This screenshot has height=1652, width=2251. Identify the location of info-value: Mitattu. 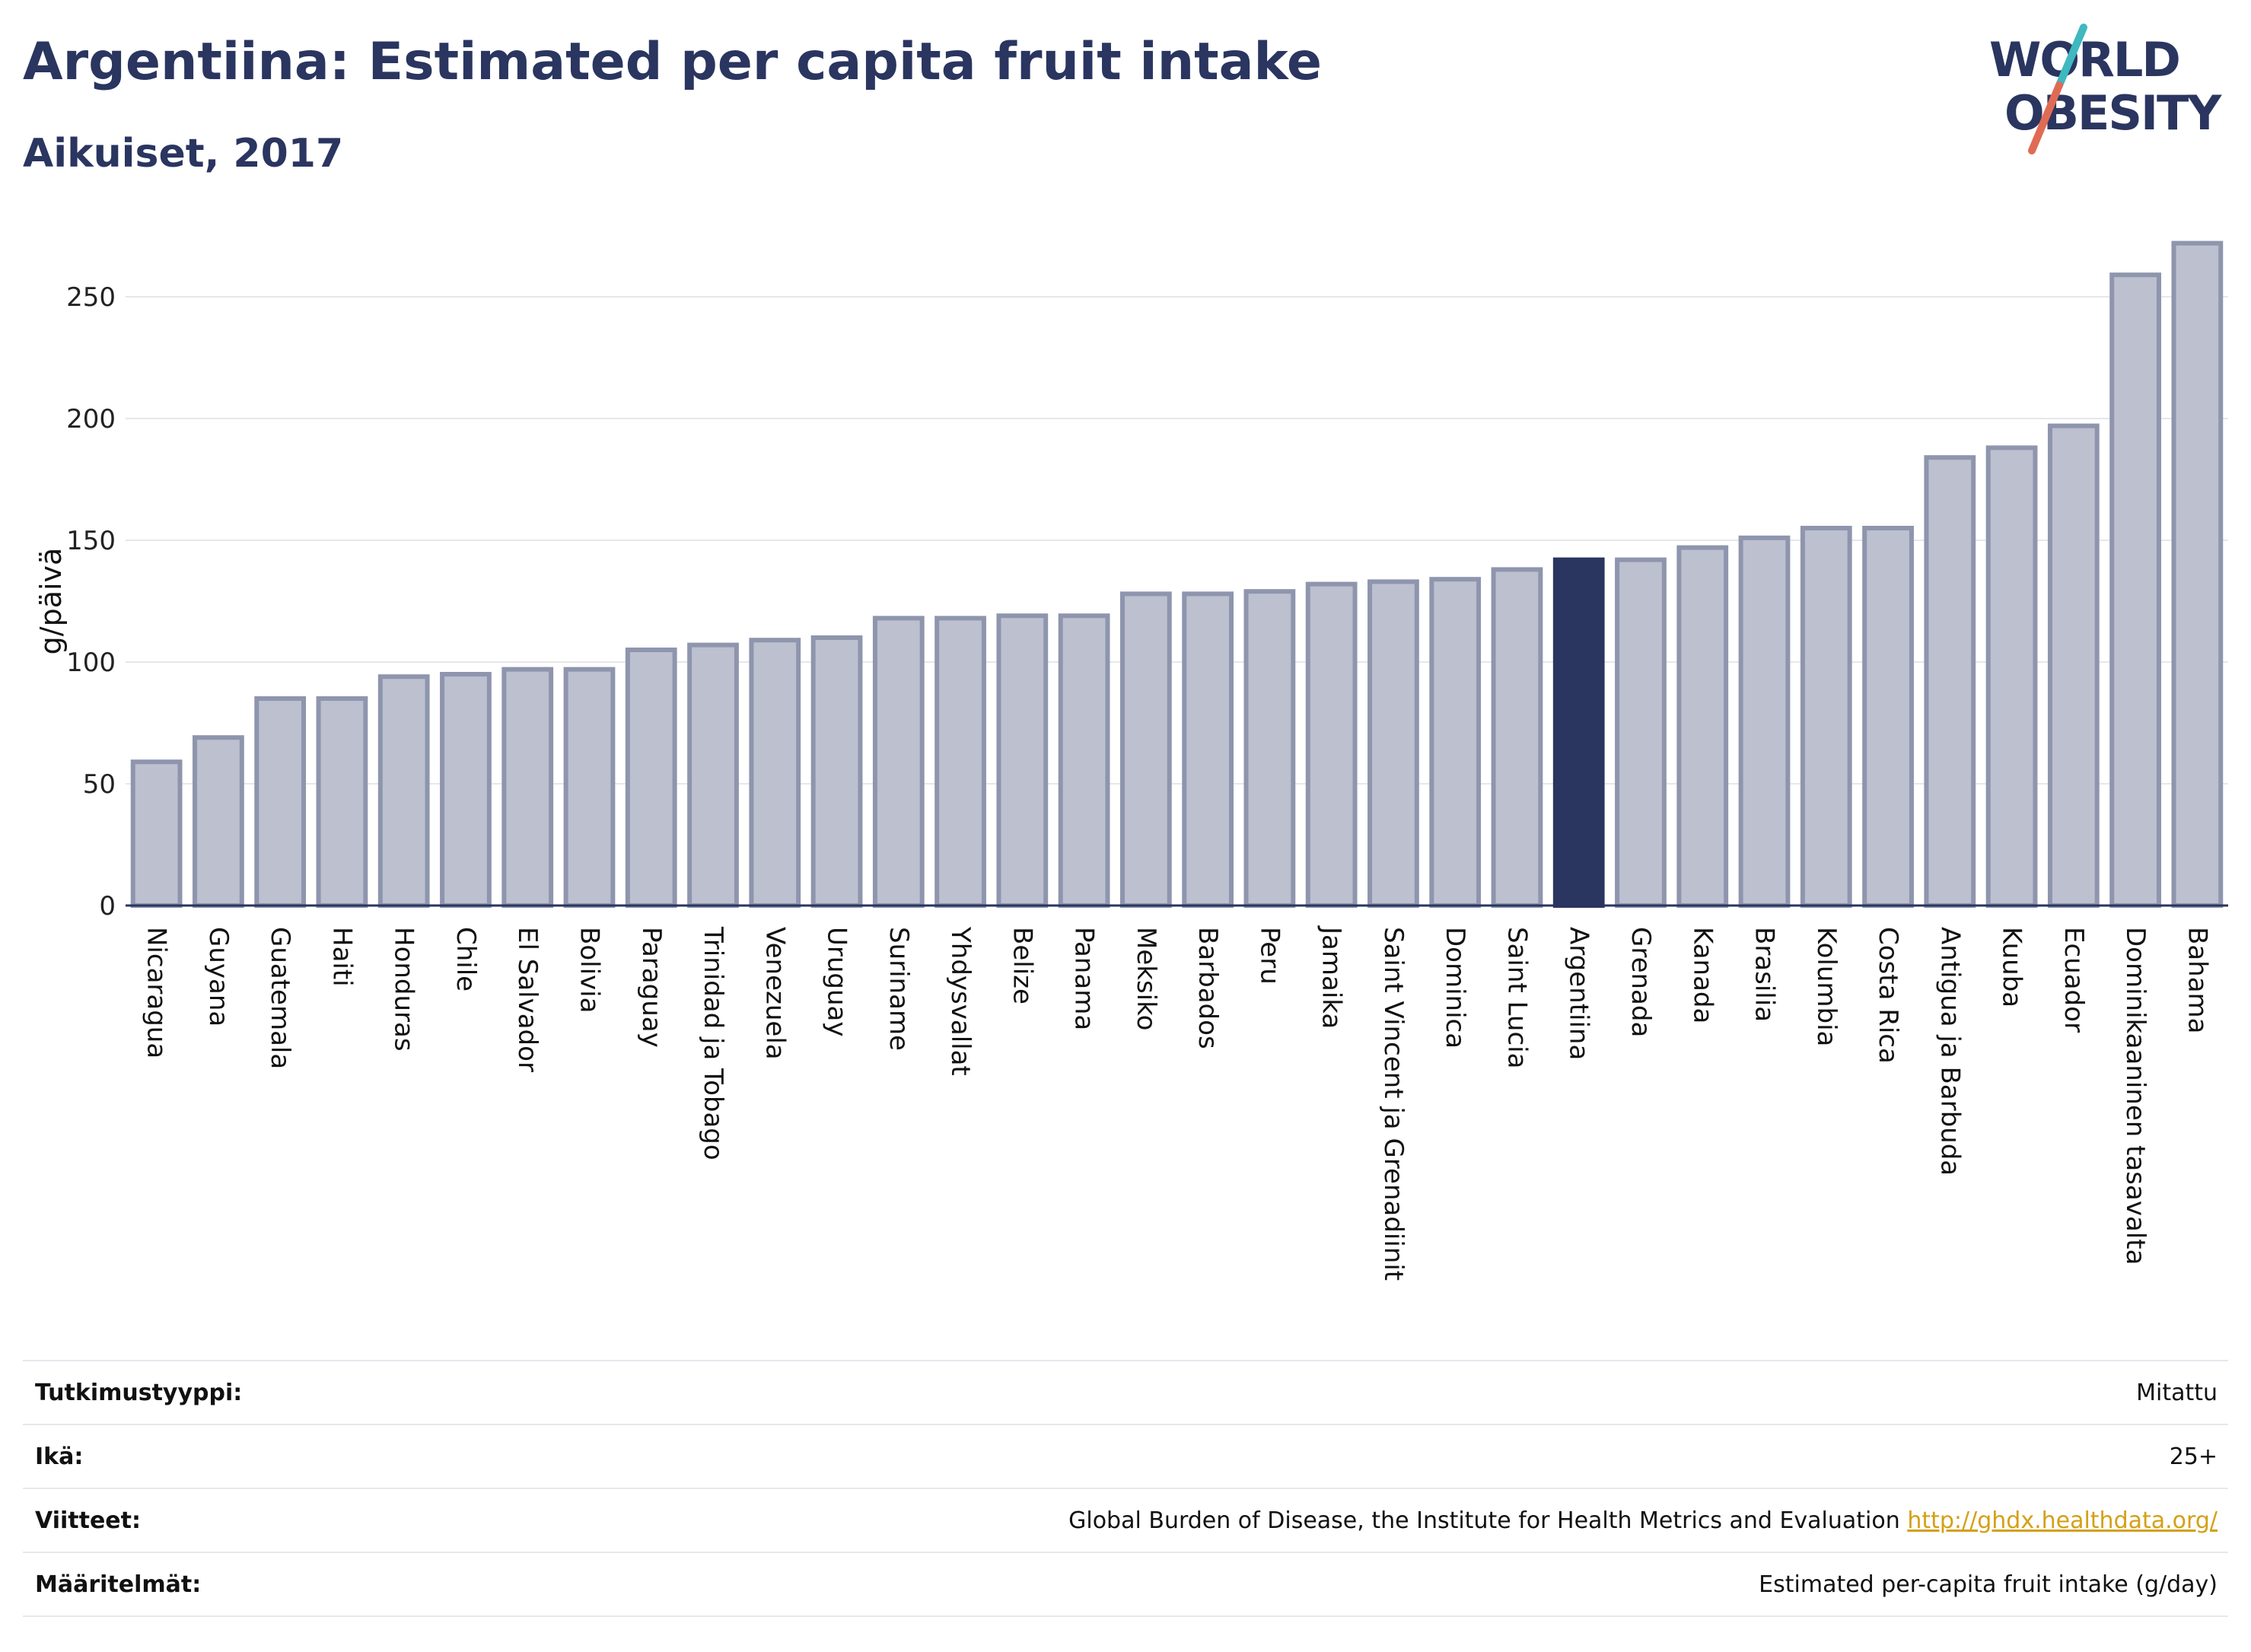
(2177, 1392).